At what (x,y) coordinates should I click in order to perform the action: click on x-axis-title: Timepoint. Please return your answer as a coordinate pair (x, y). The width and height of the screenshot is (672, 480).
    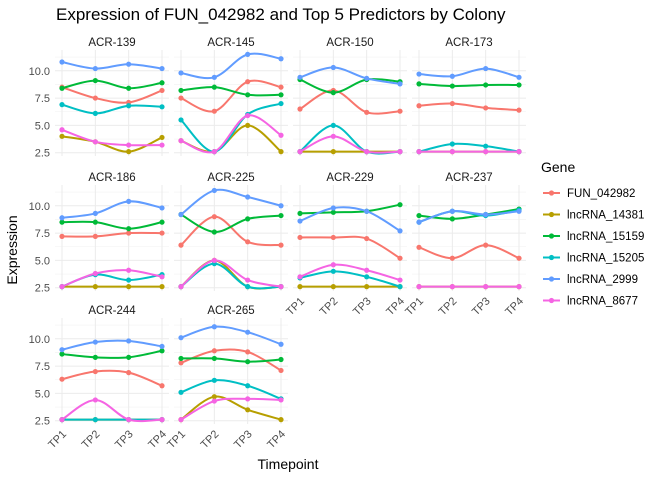
    Looking at the image, I should click on (288, 464).